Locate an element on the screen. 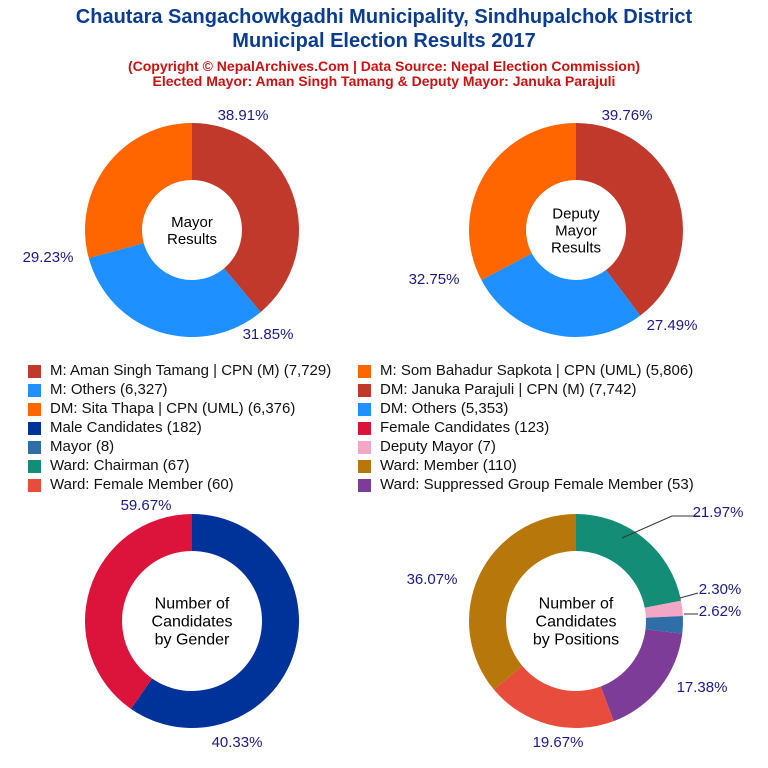 The image size is (768, 768). slice-percent-label: 21.97% is located at coordinates (718, 512).